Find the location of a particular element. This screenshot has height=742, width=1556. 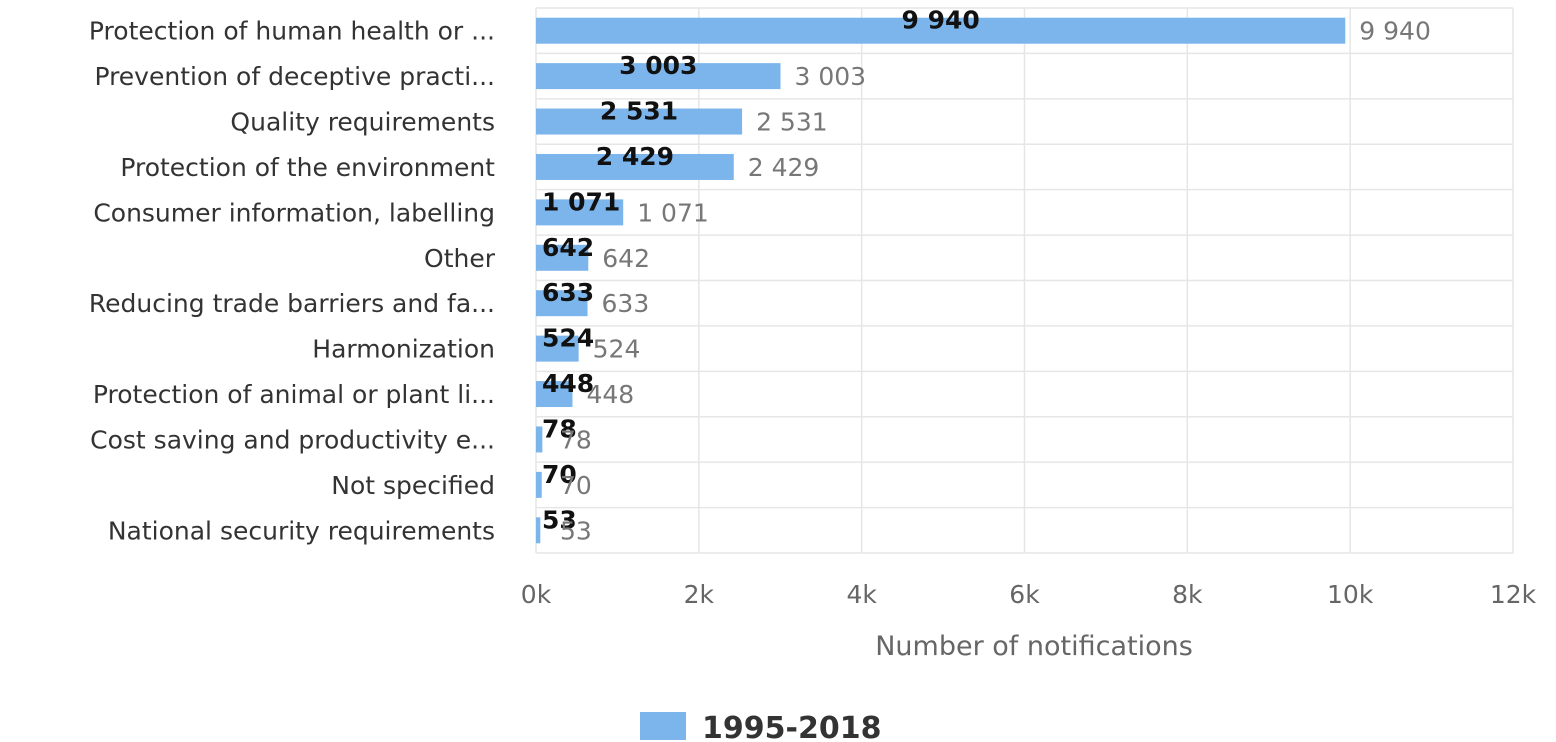

category-label: Other is located at coordinates (460, 258).